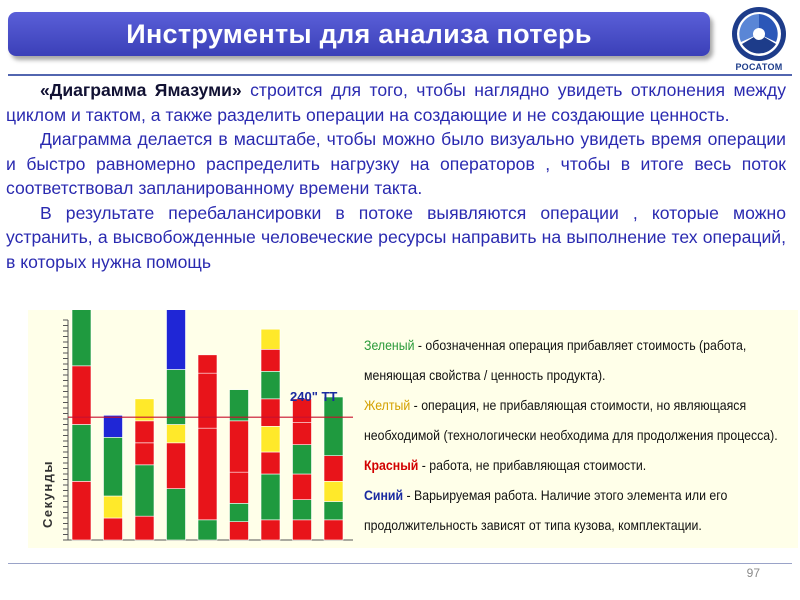 The height and width of the screenshot is (600, 800). I want to click on footer-divider, so click(400, 563).